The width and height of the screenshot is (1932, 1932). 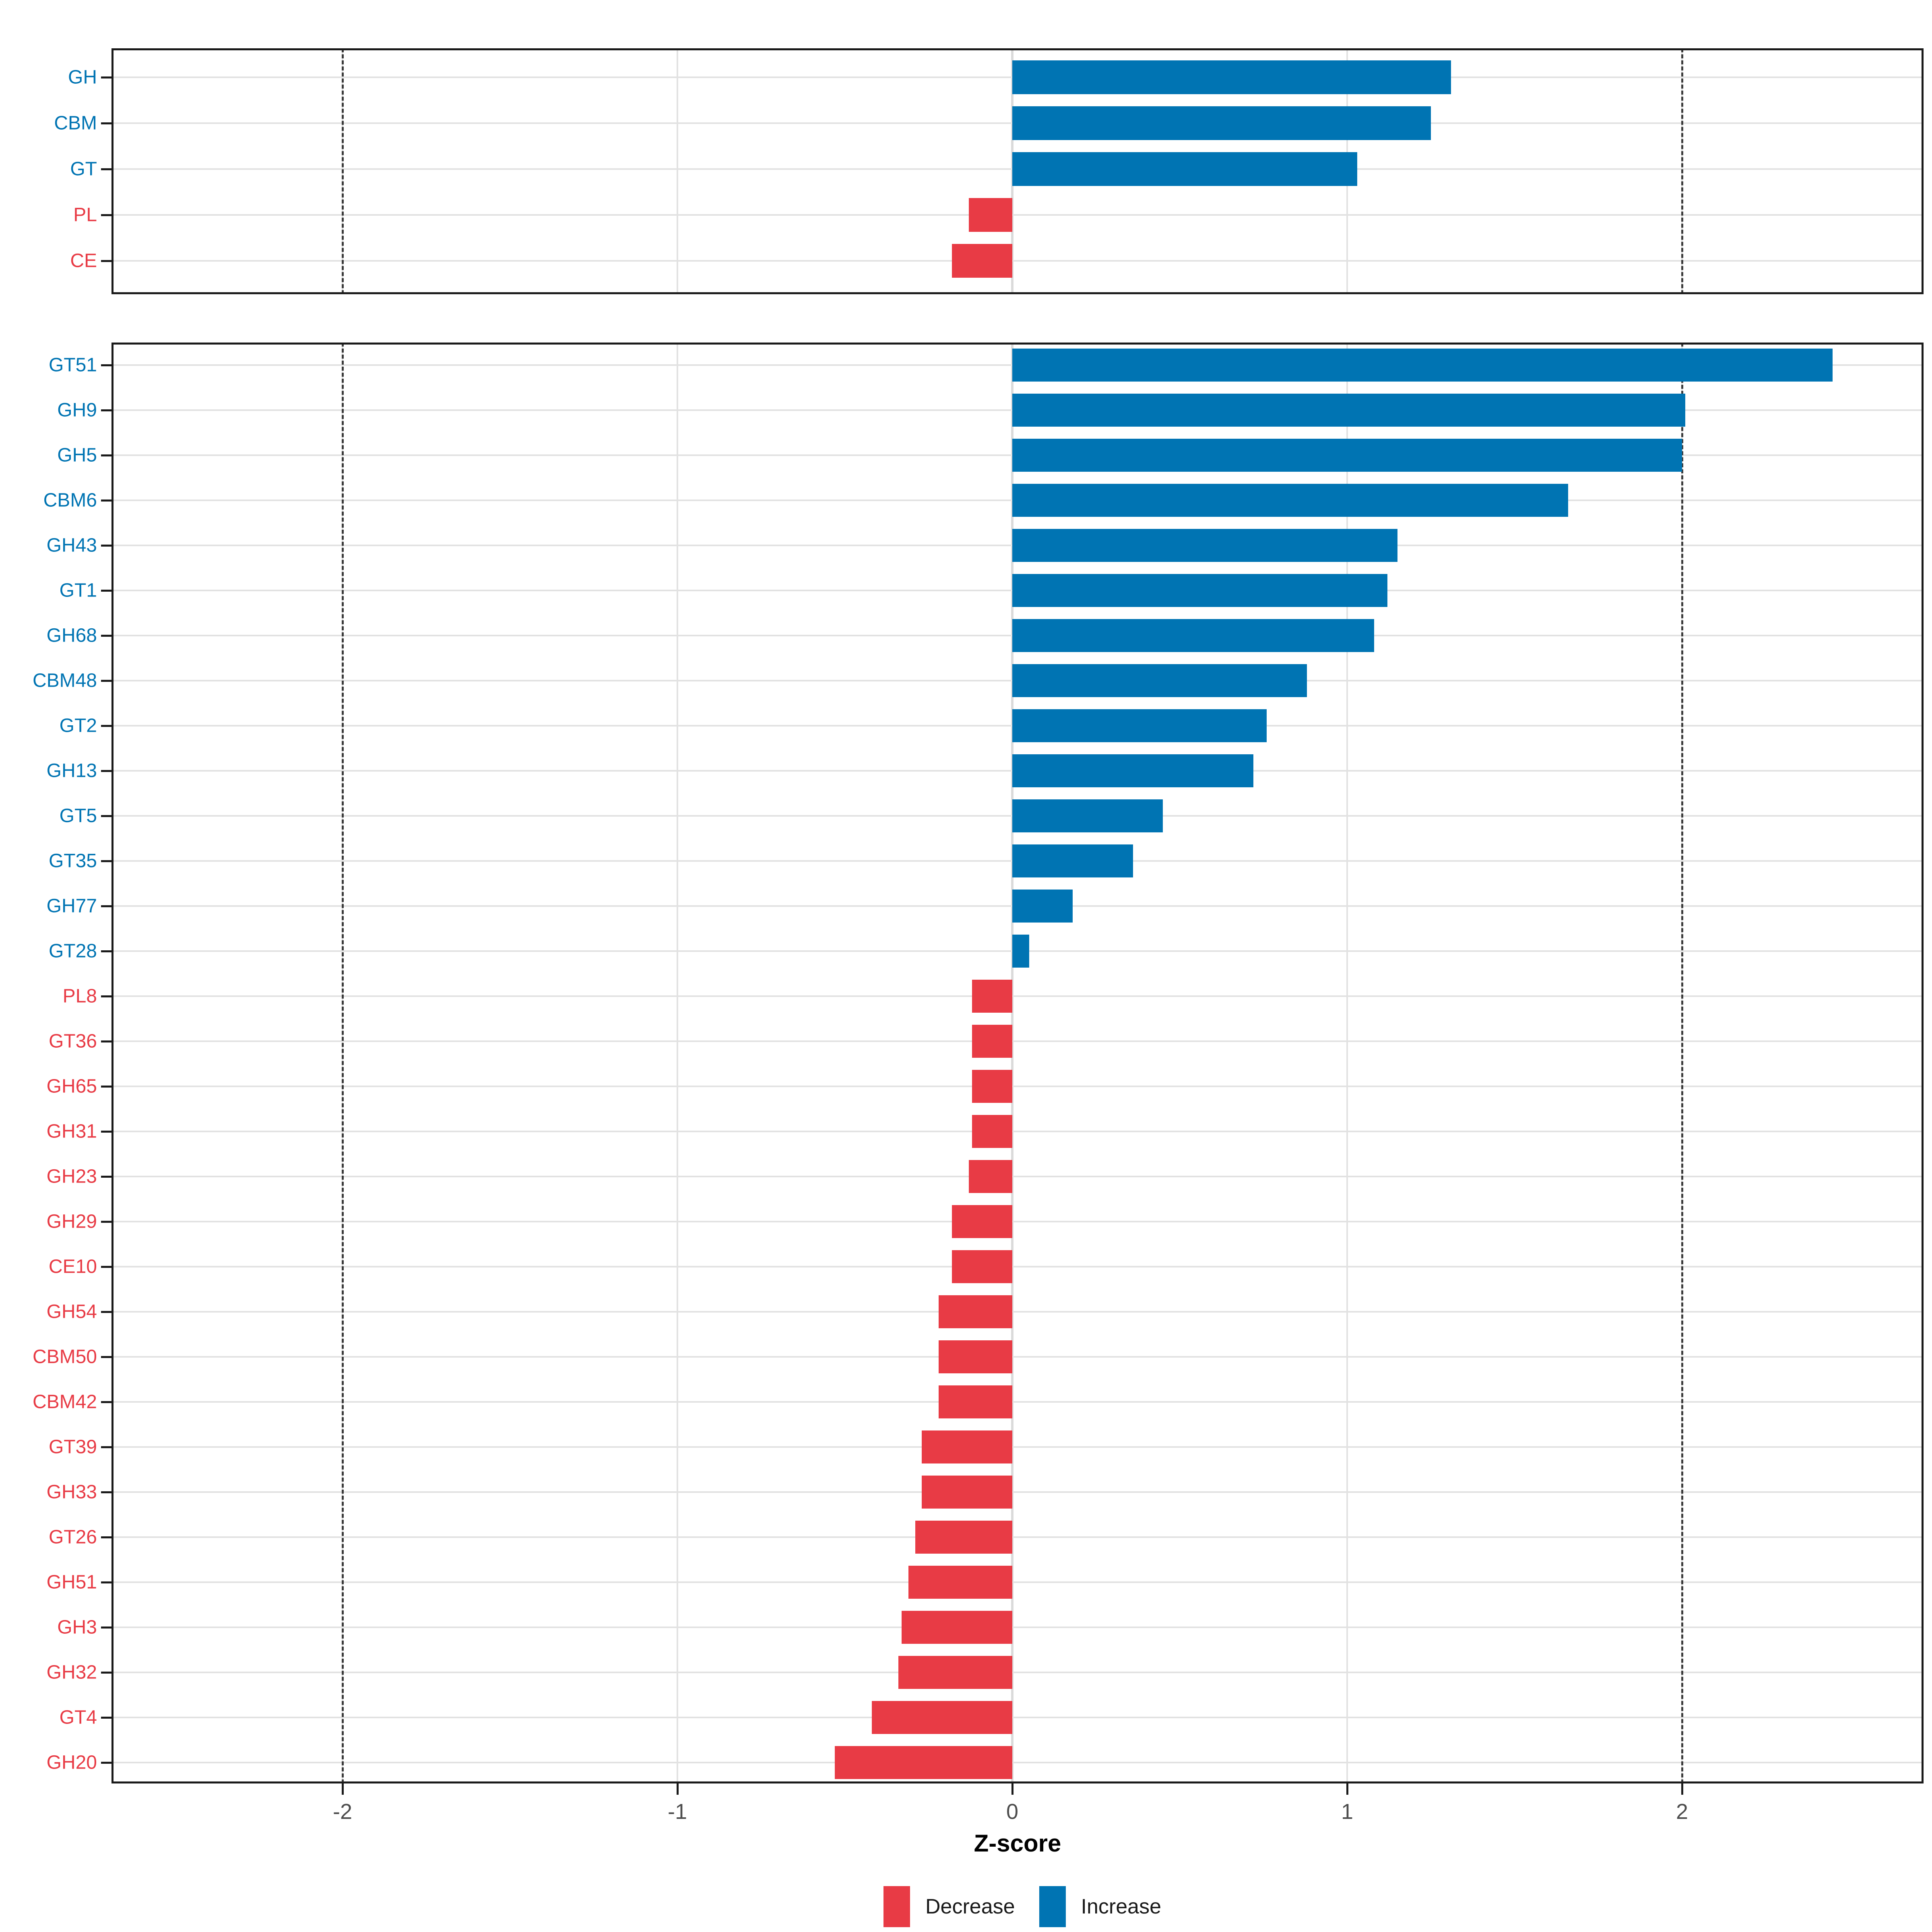 What do you see at coordinates (85, 215) in the screenshot?
I see `y-label-PL: PL` at bounding box center [85, 215].